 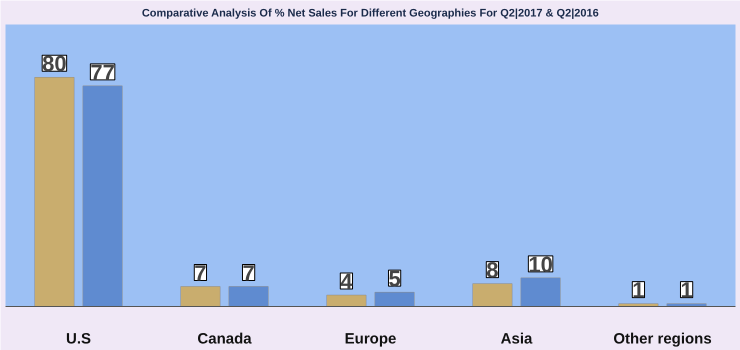 What do you see at coordinates (54, 63) in the screenshot?
I see `data-label: 80` at bounding box center [54, 63].